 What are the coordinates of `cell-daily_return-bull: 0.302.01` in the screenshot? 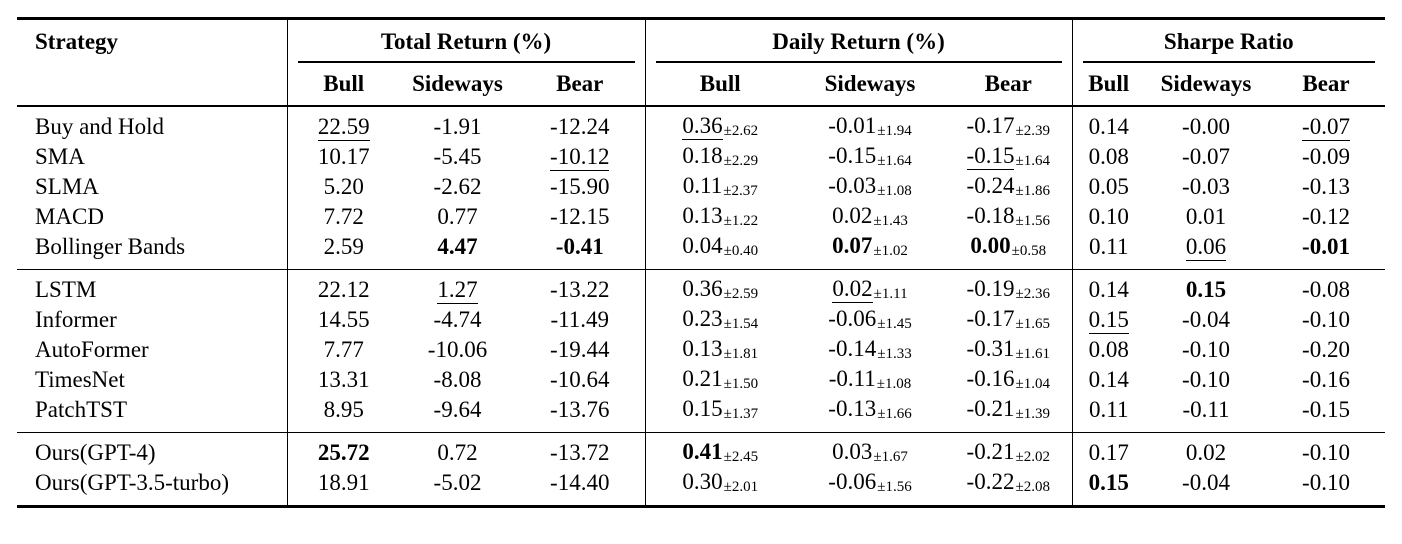 It's located at (719, 486).